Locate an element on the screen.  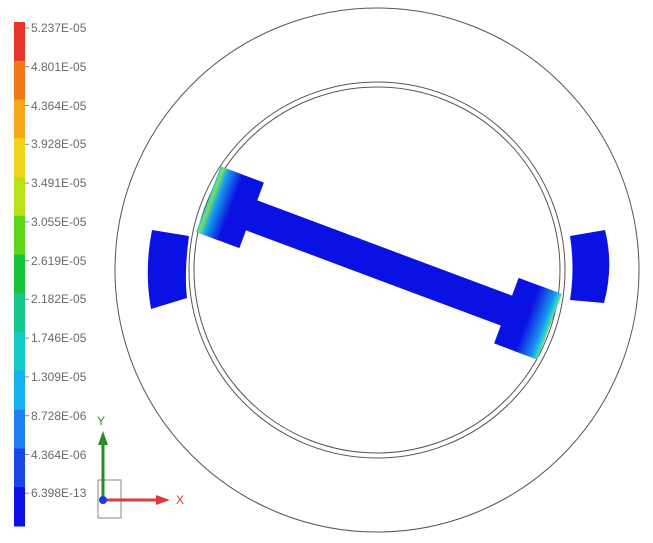
legend-value-label: 3.491E-05 is located at coordinates (59, 183).